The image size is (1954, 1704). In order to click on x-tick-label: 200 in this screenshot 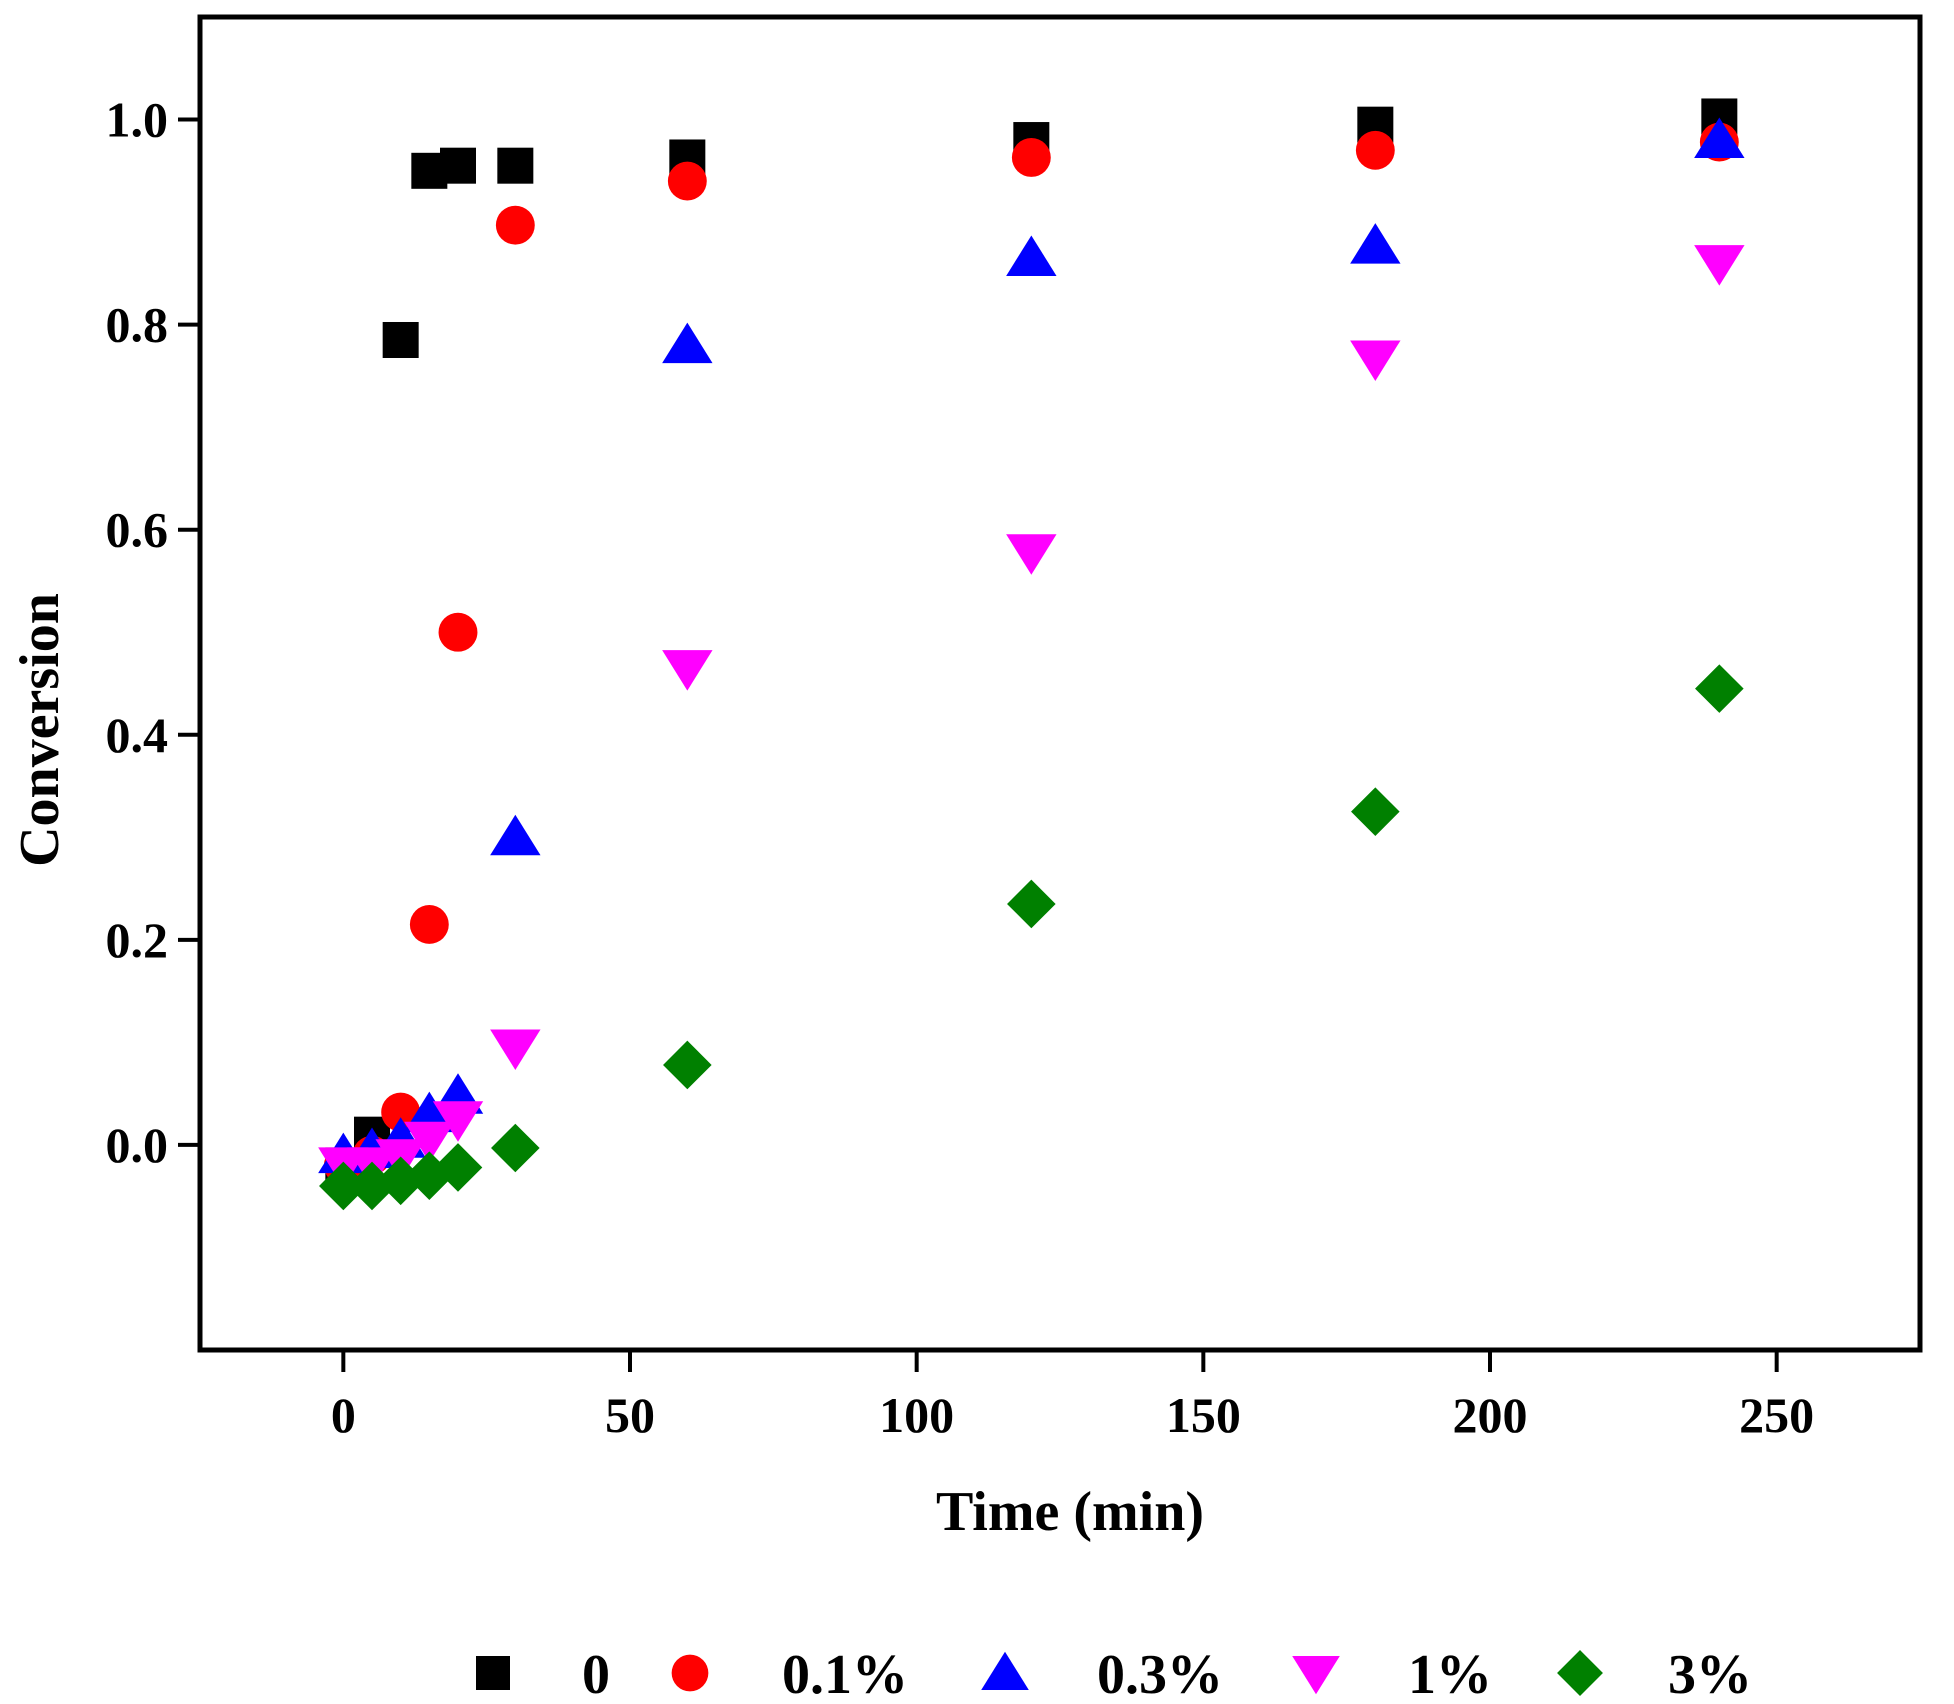, I will do `click(1490, 1415)`.